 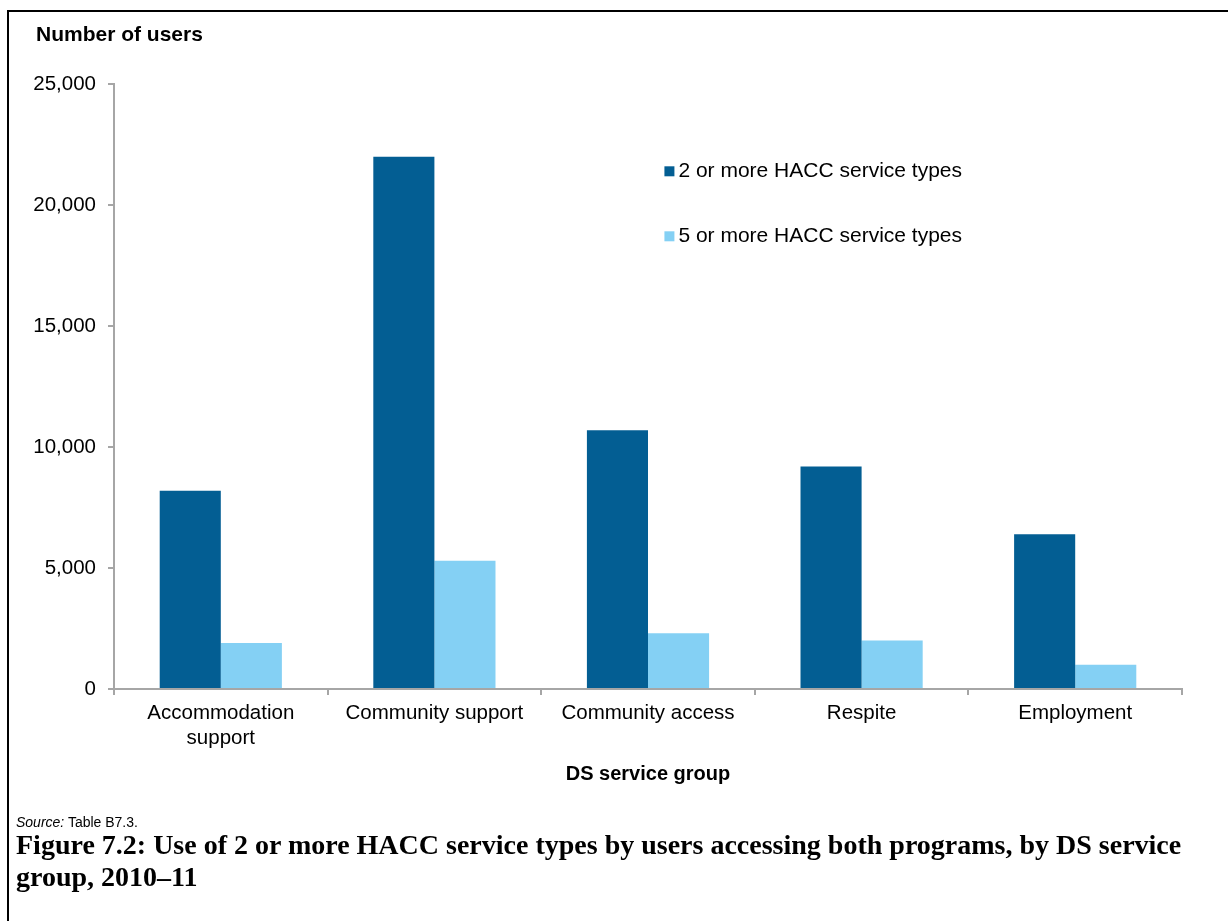 What do you see at coordinates (599, 861) in the screenshot?
I see `text: Figure 7.2: Use of 2 or more HACC service types by users accessing both programs, by DS service group, 2010–11` at bounding box center [599, 861].